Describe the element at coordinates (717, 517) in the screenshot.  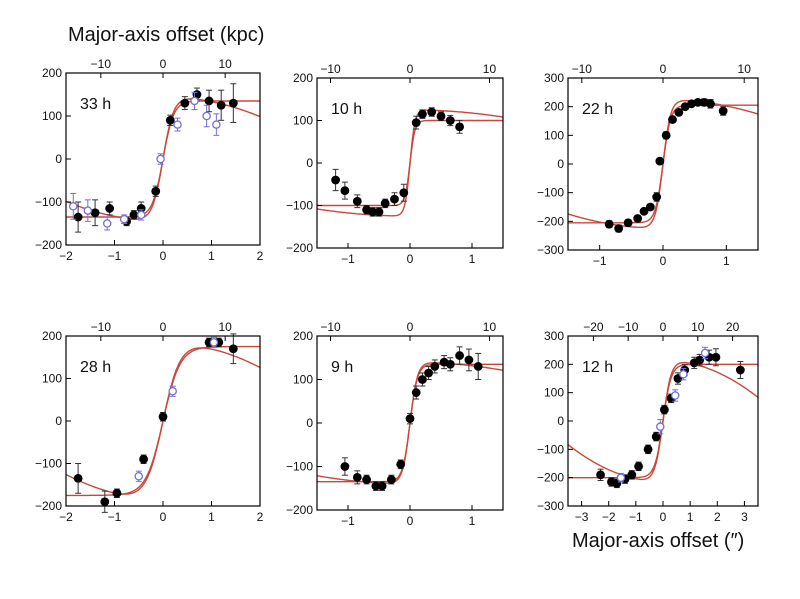
I see `x-tick-label: 2` at that location.